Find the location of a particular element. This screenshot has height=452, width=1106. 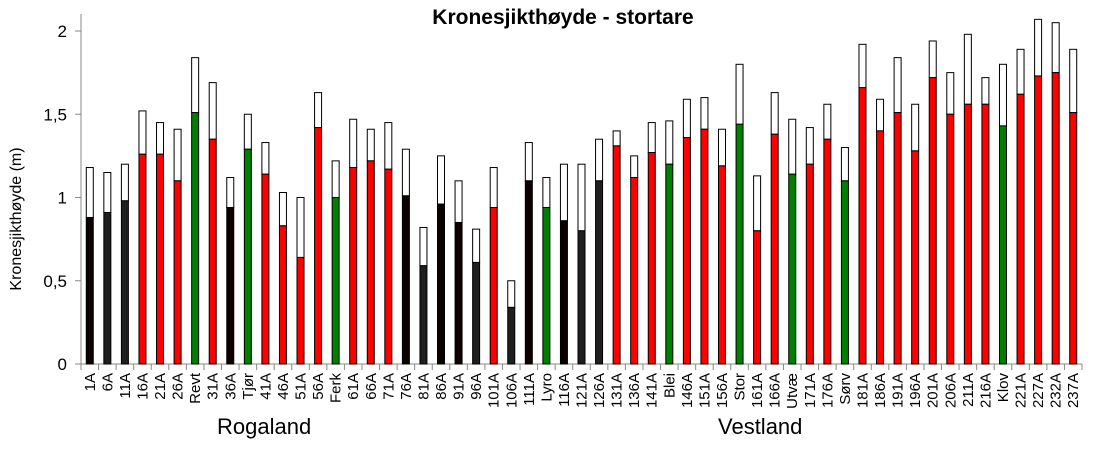

y-tick-label: 1 is located at coordinates (62, 198).